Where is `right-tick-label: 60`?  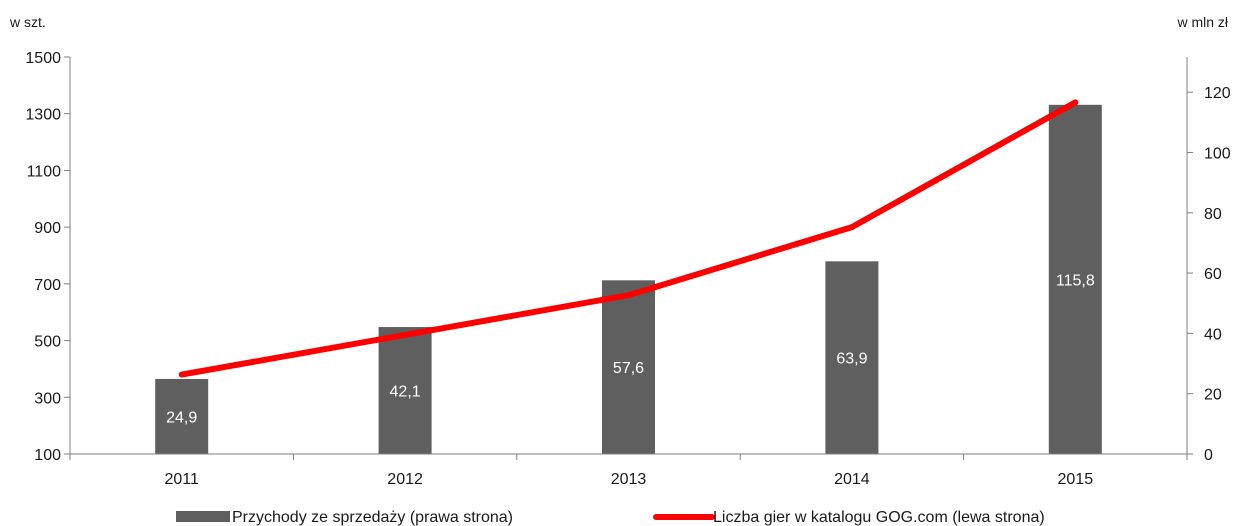 right-tick-label: 60 is located at coordinates (1213, 274).